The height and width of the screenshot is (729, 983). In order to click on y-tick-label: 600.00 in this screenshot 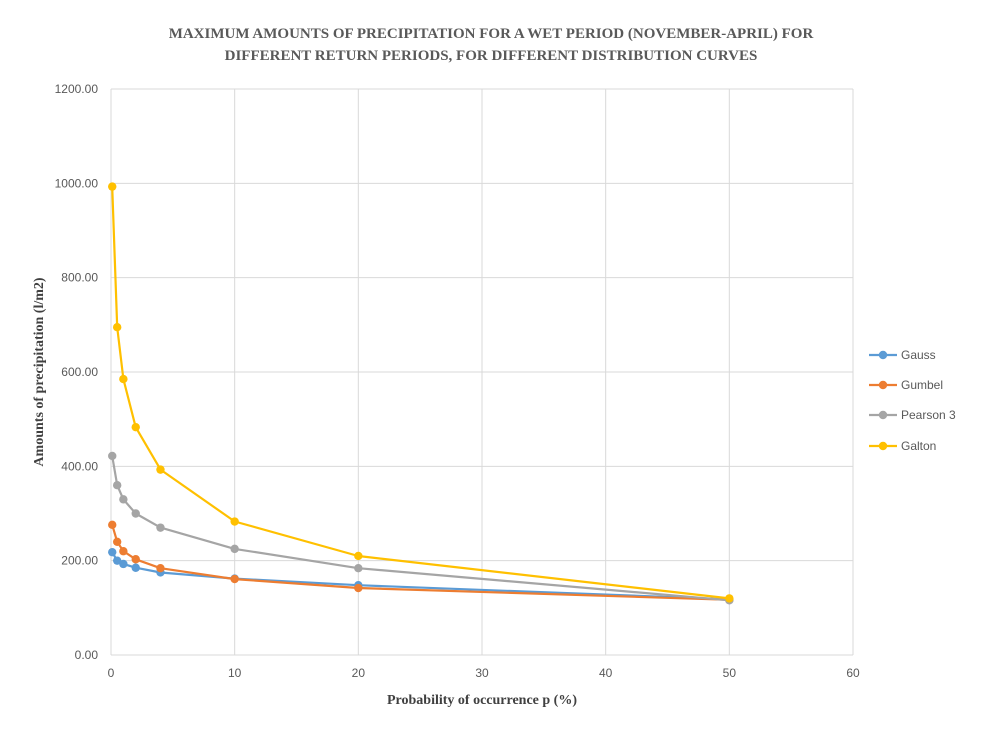, I will do `click(79, 372)`.